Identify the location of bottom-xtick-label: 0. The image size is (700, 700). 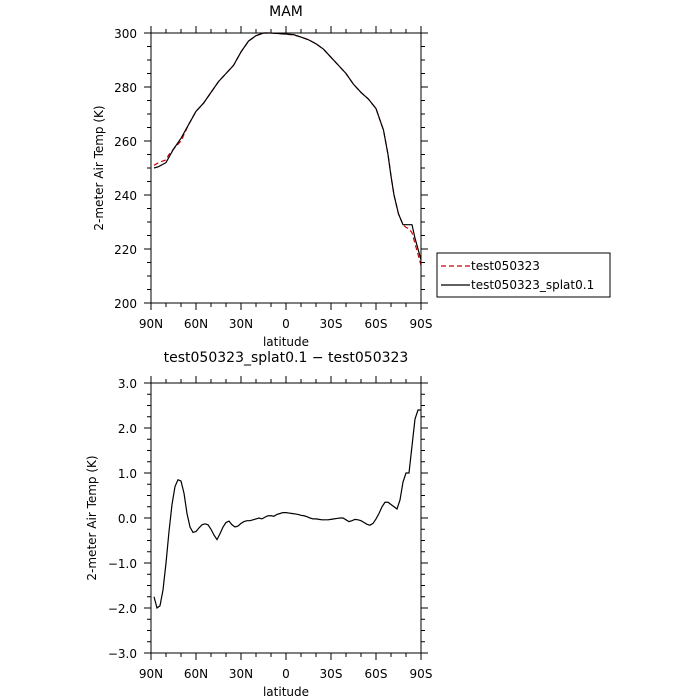
(286, 674).